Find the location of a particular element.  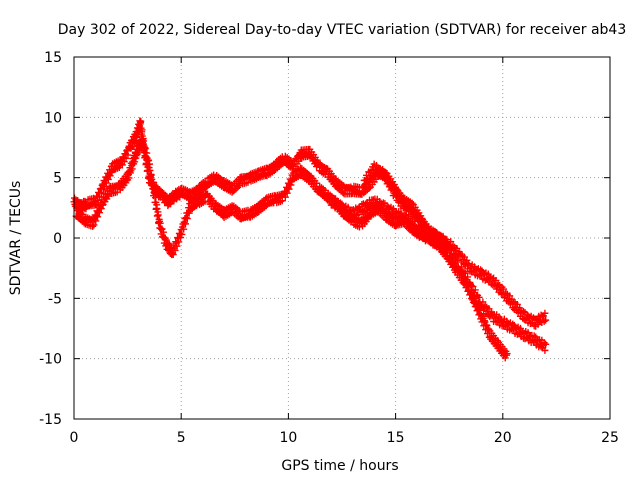

x-tick-label: 5 is located at coordinates (181, 438).